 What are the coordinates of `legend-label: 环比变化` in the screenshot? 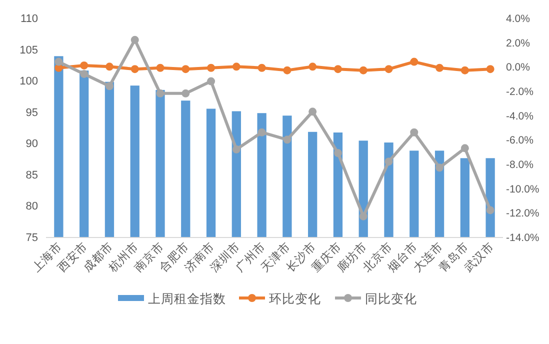 It's located at (295, 299).